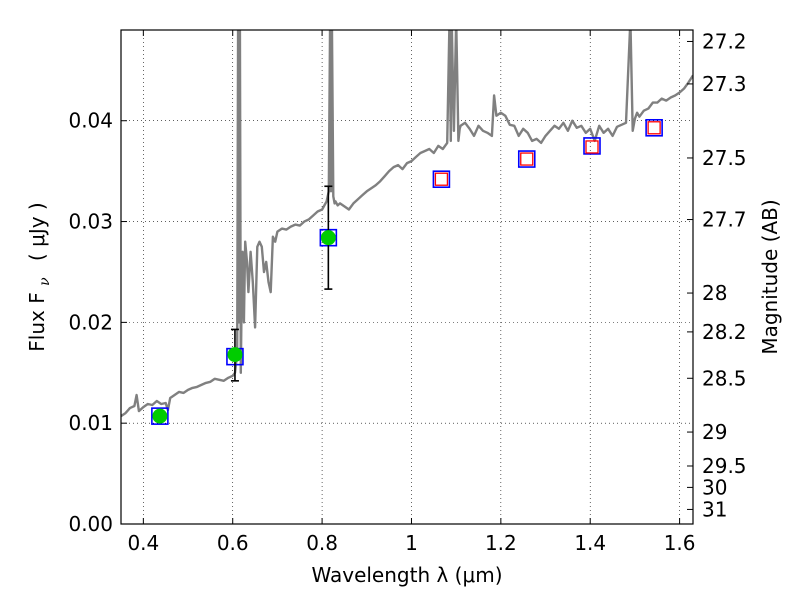  Describe the element at coordinates (37, 231) in the screenshot. I see `y-axis-label-unit: ( μJy )` at that location.